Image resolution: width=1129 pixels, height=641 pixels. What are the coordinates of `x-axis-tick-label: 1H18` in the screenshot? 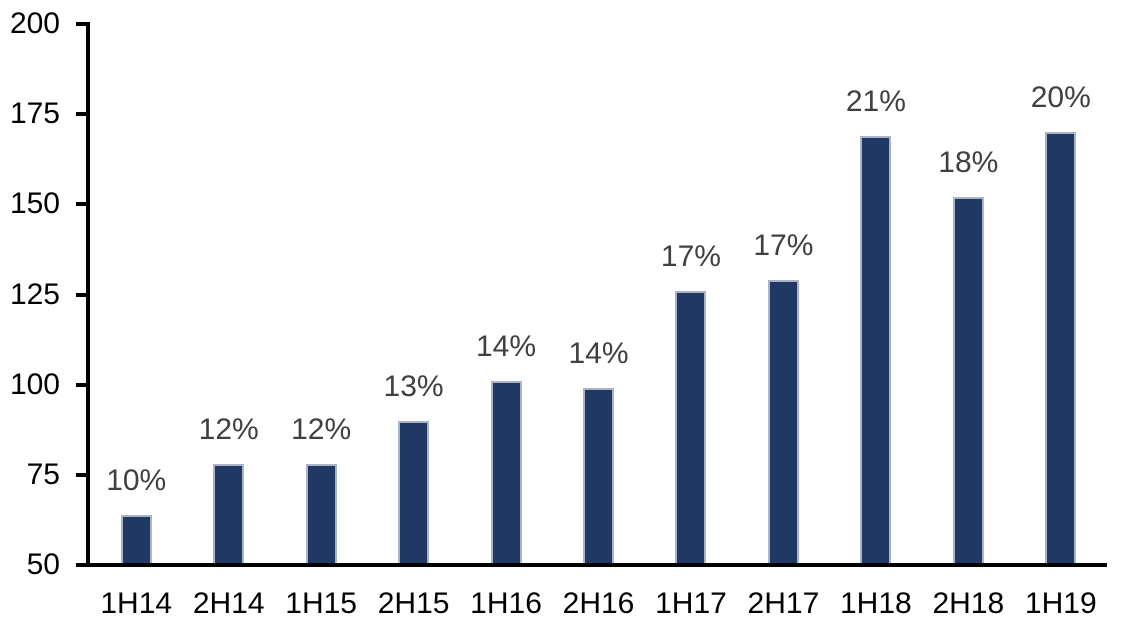 It's located at (876, 603).